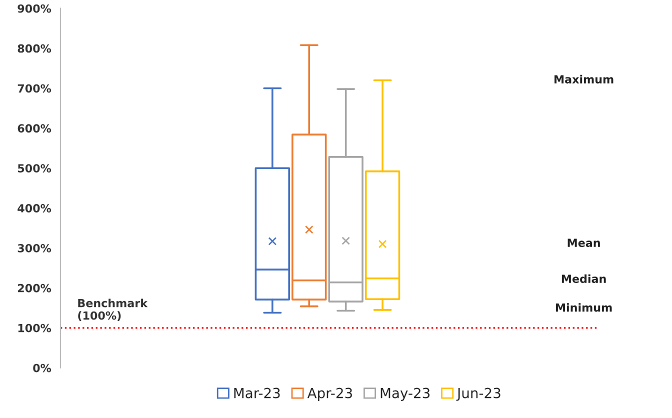  Describe the element at coordinates (329, 394) in the screenshot. I see `legend-label: Apr-23` at that location.